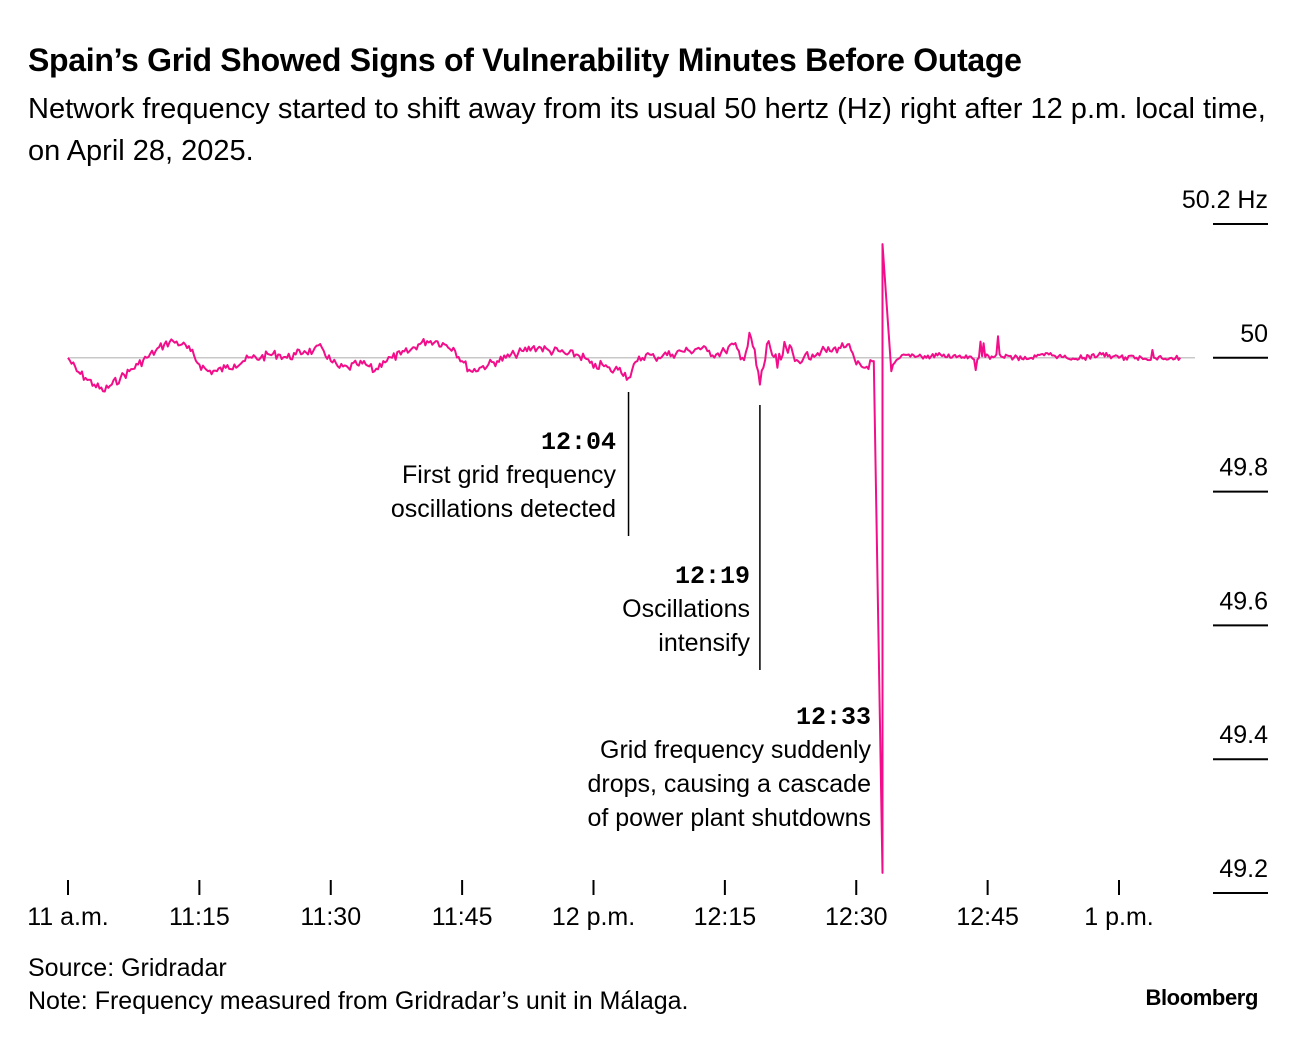 The width and height of the screenshot is (1296, 1042). I want to click on x-tick-label: 12 p.m., so click(593, 917).